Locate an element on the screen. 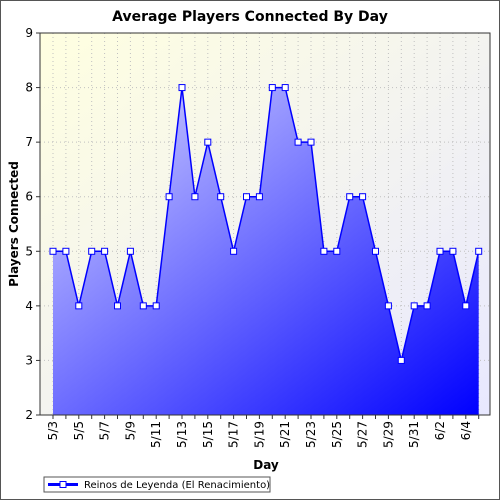  legend: Reinos de Leyenda (El Renacimiento) is located at coordinates (157, 484).